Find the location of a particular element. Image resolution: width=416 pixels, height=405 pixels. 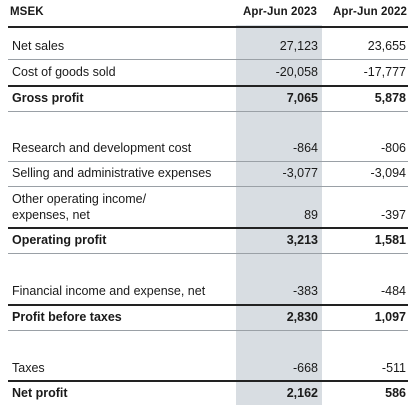

unit-label: MSEK is located at coordinates (27, 12).